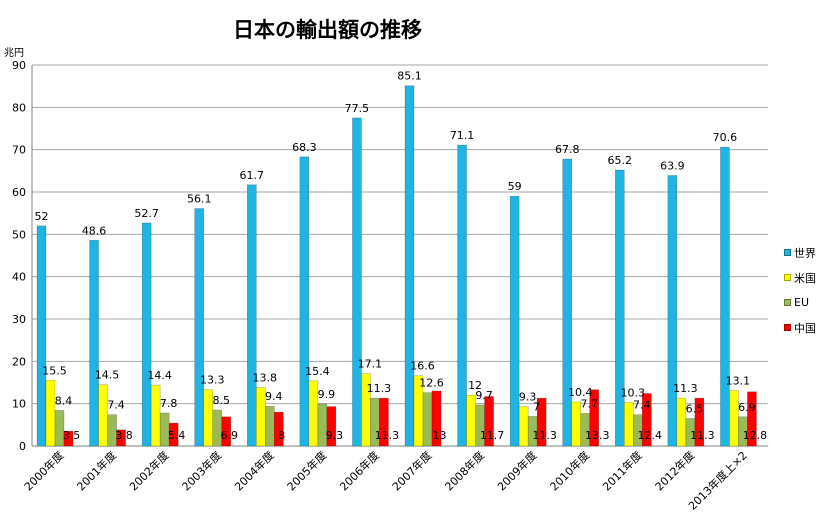  I want to click on data-label-中国: 8, so click(281, 435).